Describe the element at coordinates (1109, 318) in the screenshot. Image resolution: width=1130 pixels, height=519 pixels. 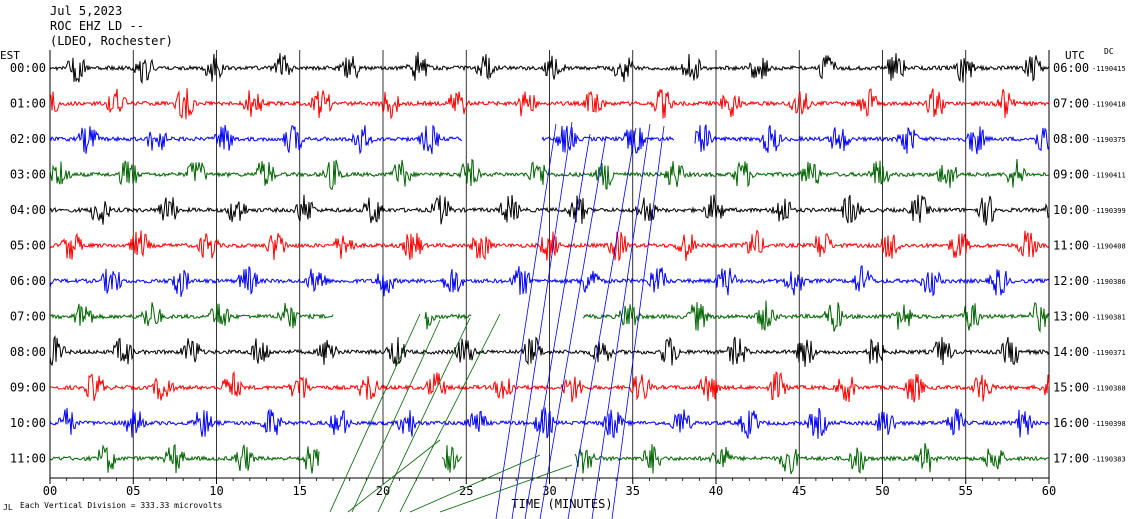
I see `dc-offset-label: -1190381` at that location.